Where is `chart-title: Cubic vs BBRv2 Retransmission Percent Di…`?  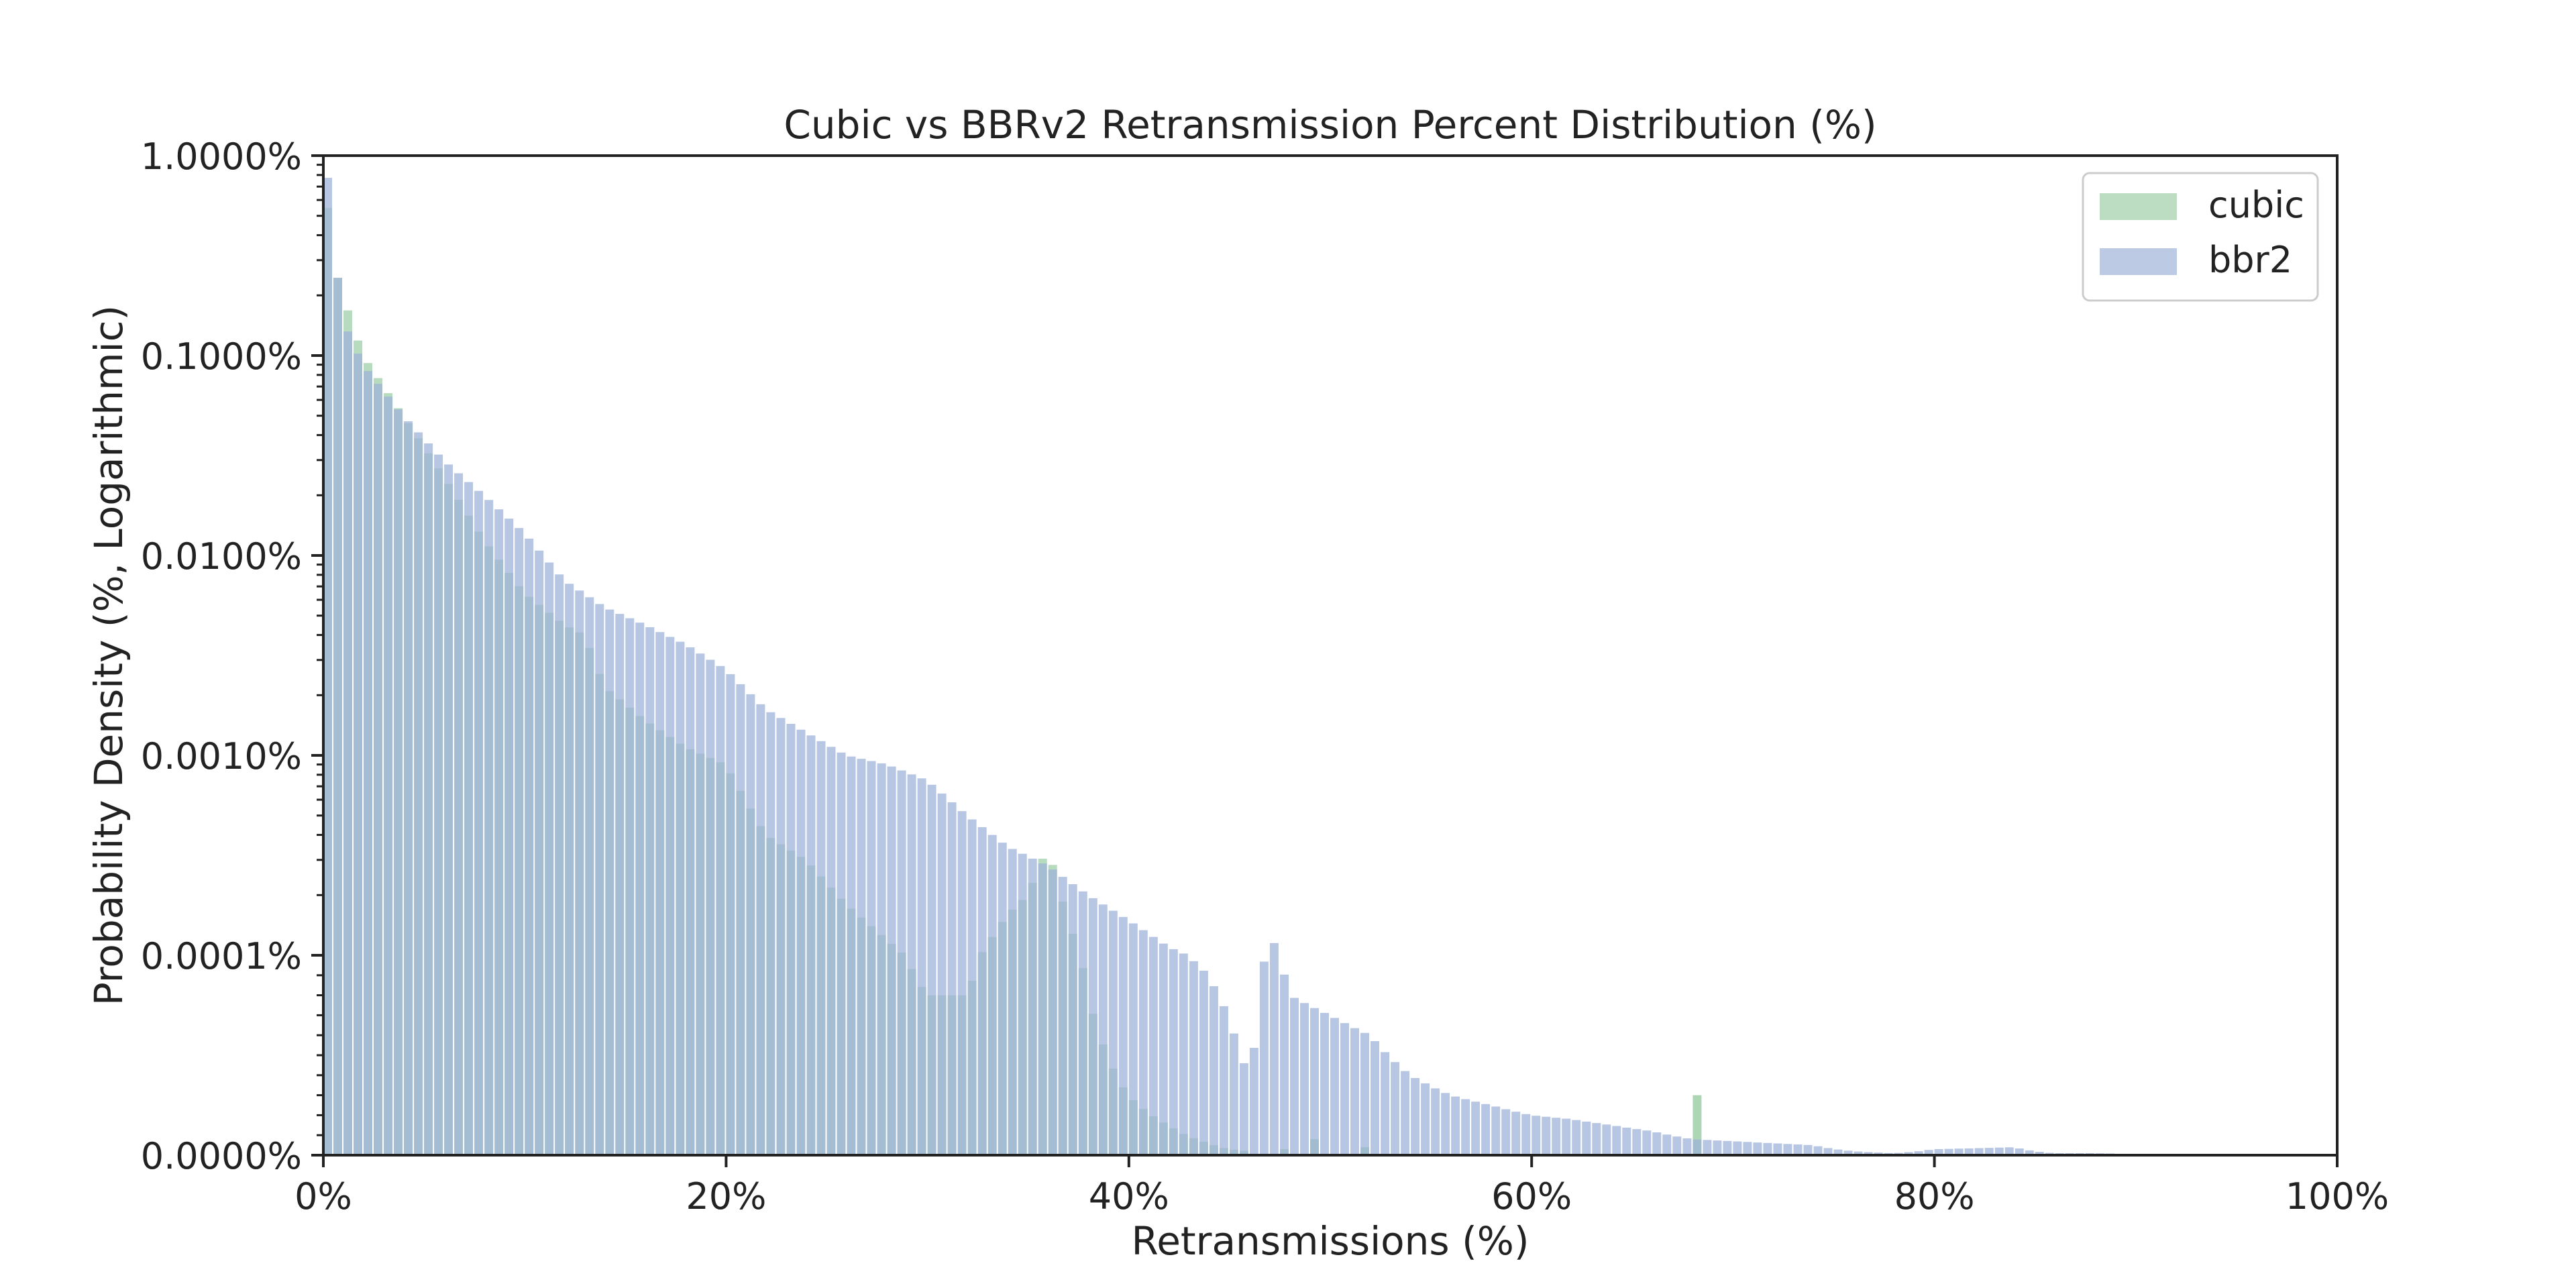 chart-title: Cubic vs BBRv2 Retransmission Percent Di… is located at coordinates (1330, 125).